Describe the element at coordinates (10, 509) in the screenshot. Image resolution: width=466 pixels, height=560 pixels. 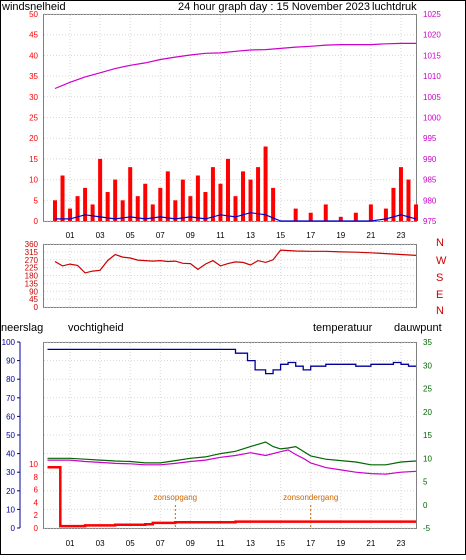
I see `humidity-tick-label: 10` at that location.